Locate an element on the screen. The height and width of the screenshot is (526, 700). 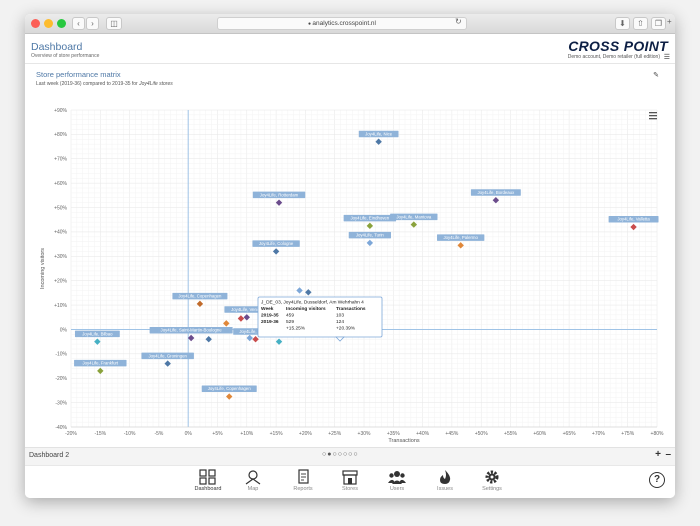
nav-stores: Stores is located at coordinates (350, 480).